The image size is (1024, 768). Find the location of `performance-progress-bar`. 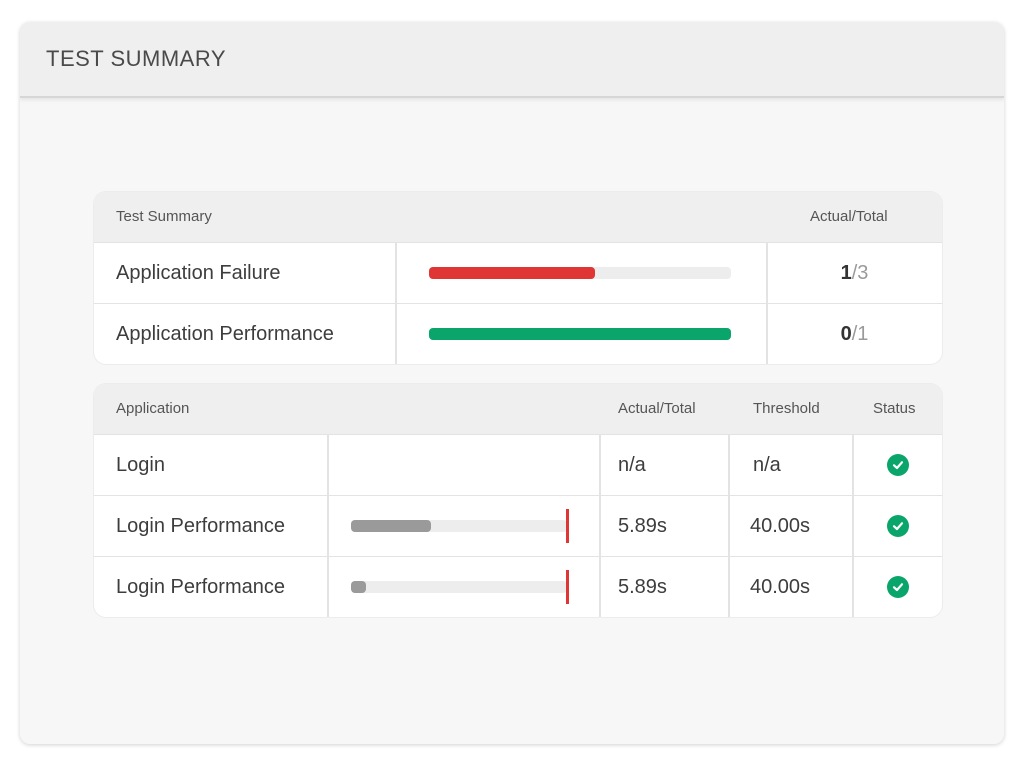

performance-progress-bar is located at coordinates (580, 334).